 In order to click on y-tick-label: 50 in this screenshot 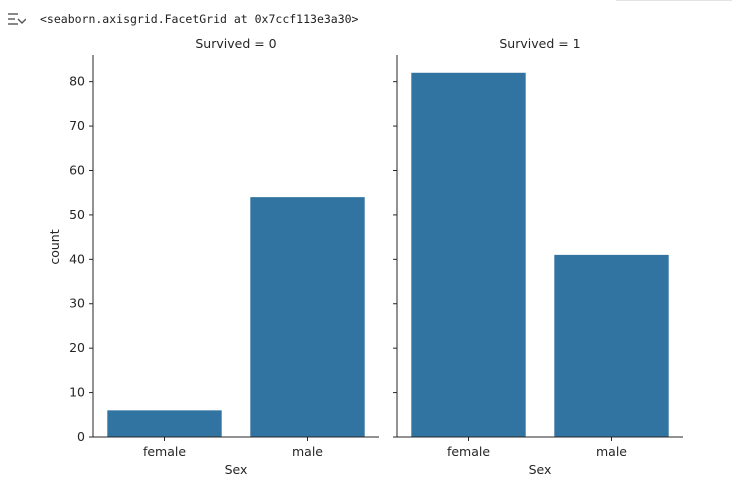, I will do `click(77, 214)`.